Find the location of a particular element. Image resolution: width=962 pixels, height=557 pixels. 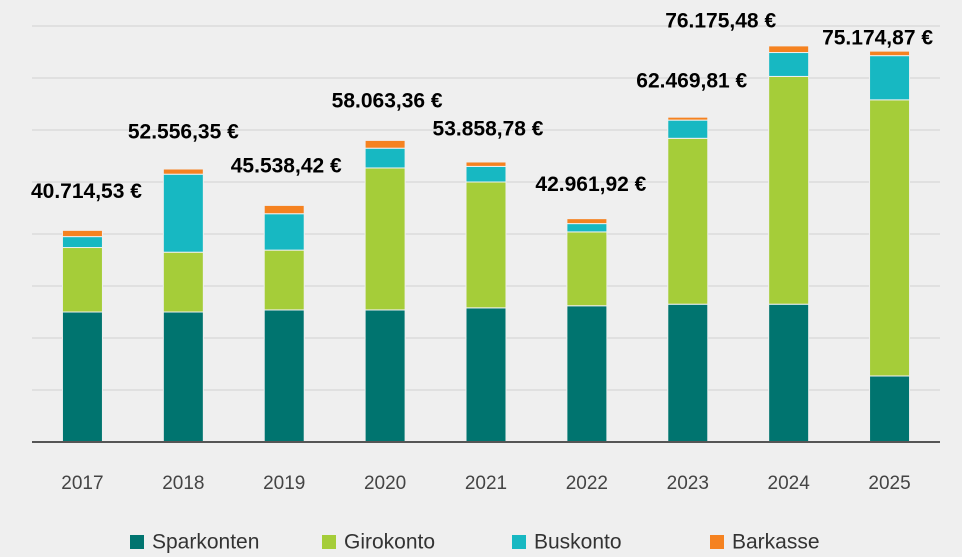

total-label: 58.063,36 € is located at coordinates (387, 101).